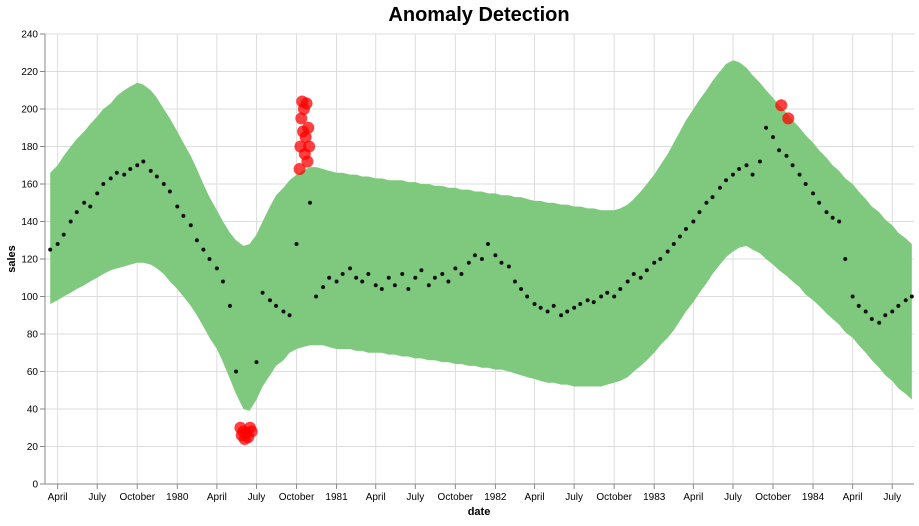 The image size is (919, 526). Describe the element at coordinates (479, 512) in the screenshot. I see `x-axis-title: date` at that location.